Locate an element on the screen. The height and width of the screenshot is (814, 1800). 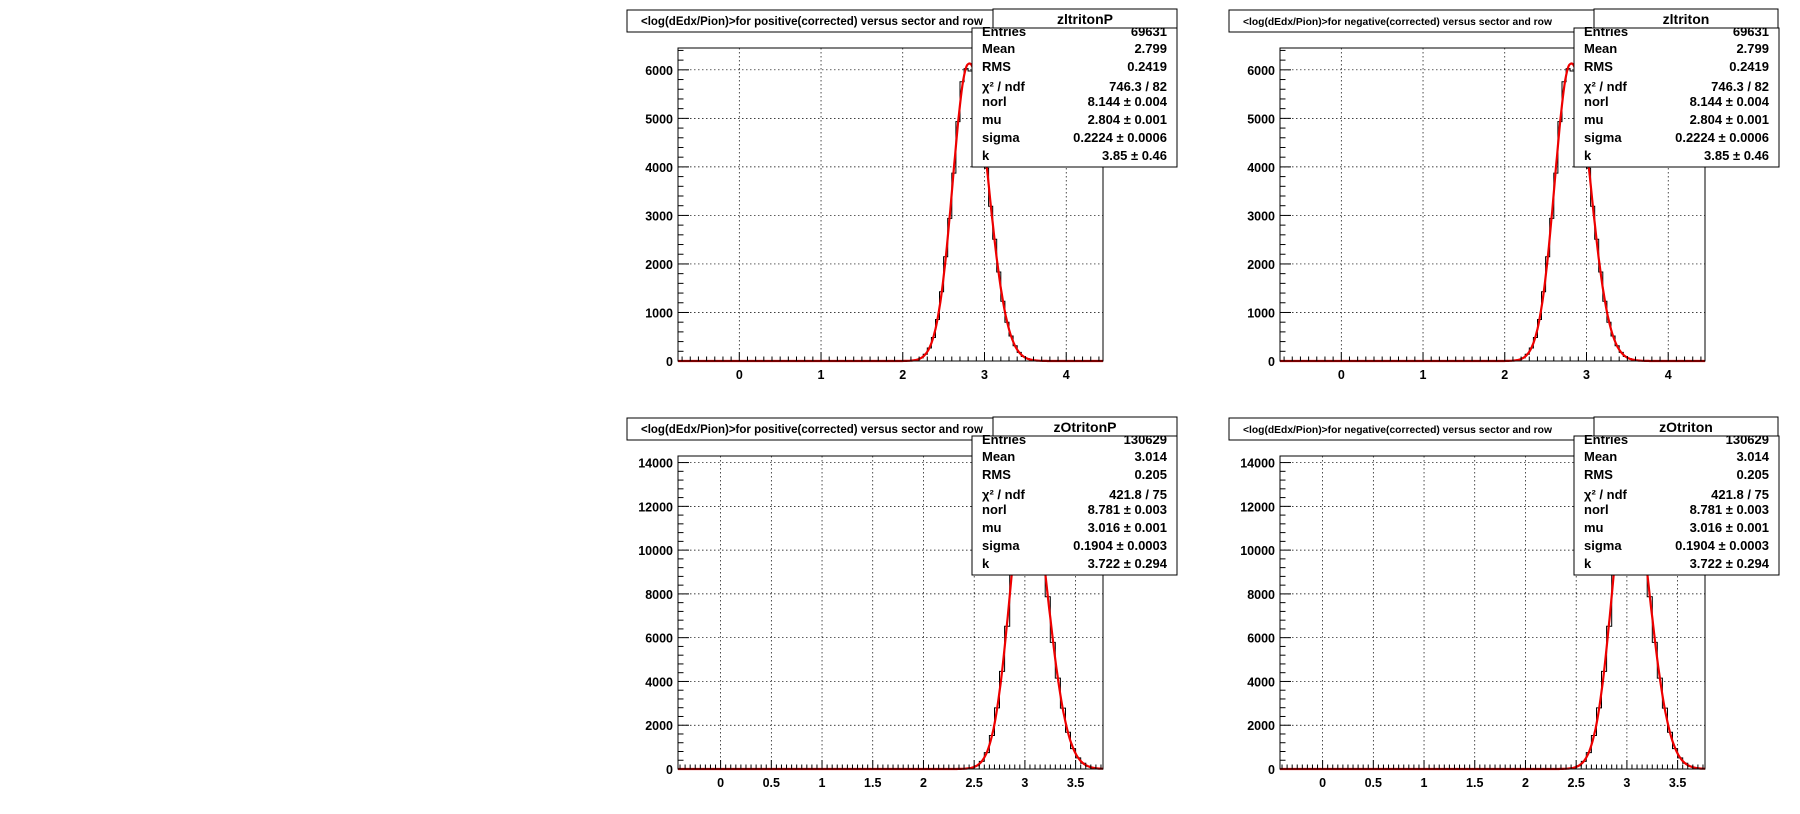
stats-value: 421.8 / 75 is located at coordinates (1740, 494).